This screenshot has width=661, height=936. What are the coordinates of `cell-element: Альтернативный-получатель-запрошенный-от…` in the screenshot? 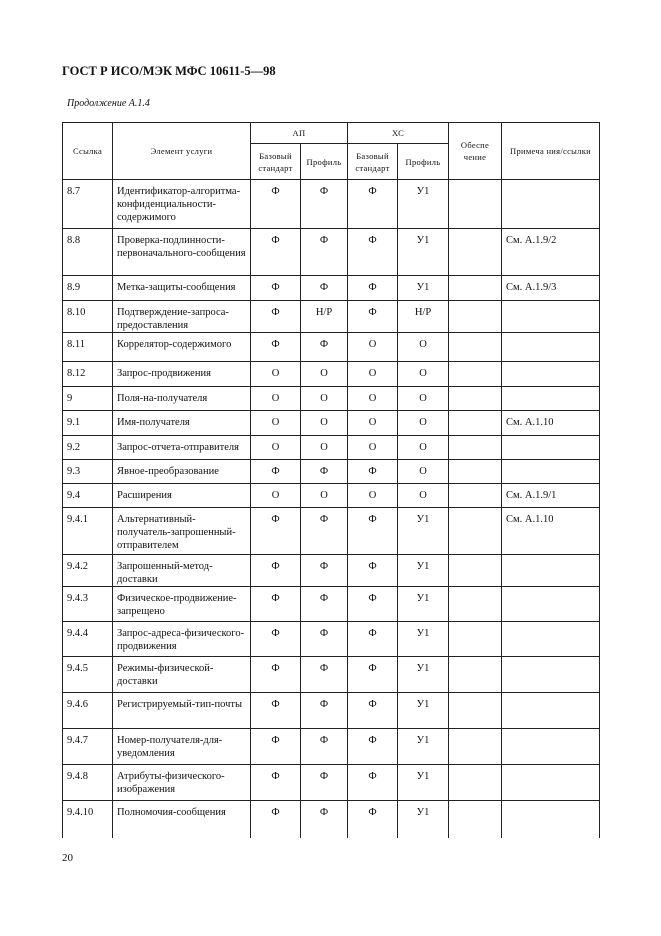 It's located at (181, 531).